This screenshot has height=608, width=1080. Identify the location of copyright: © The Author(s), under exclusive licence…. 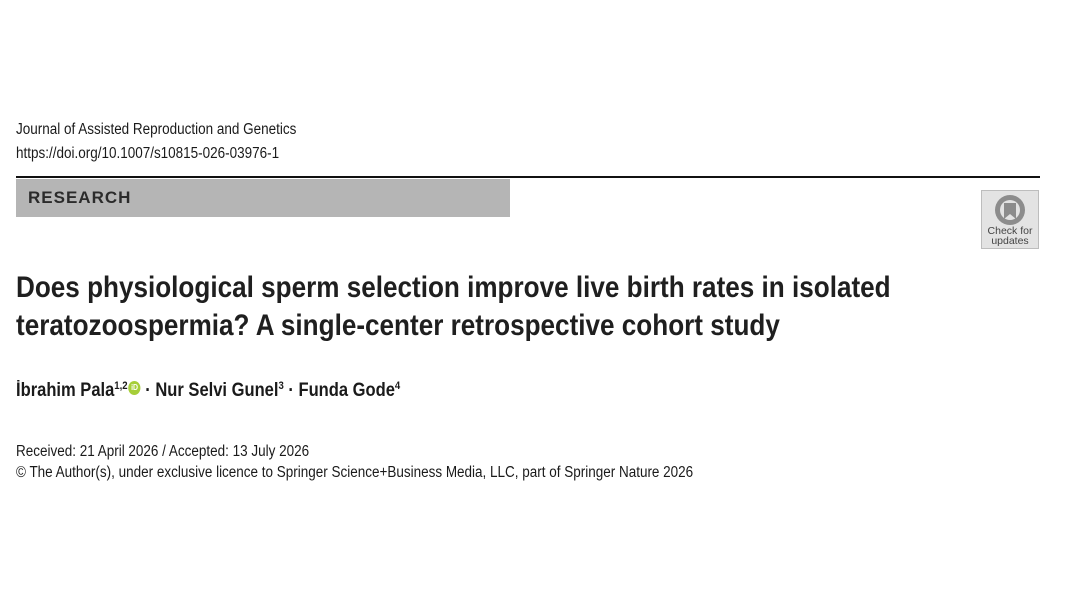
(355, 472).